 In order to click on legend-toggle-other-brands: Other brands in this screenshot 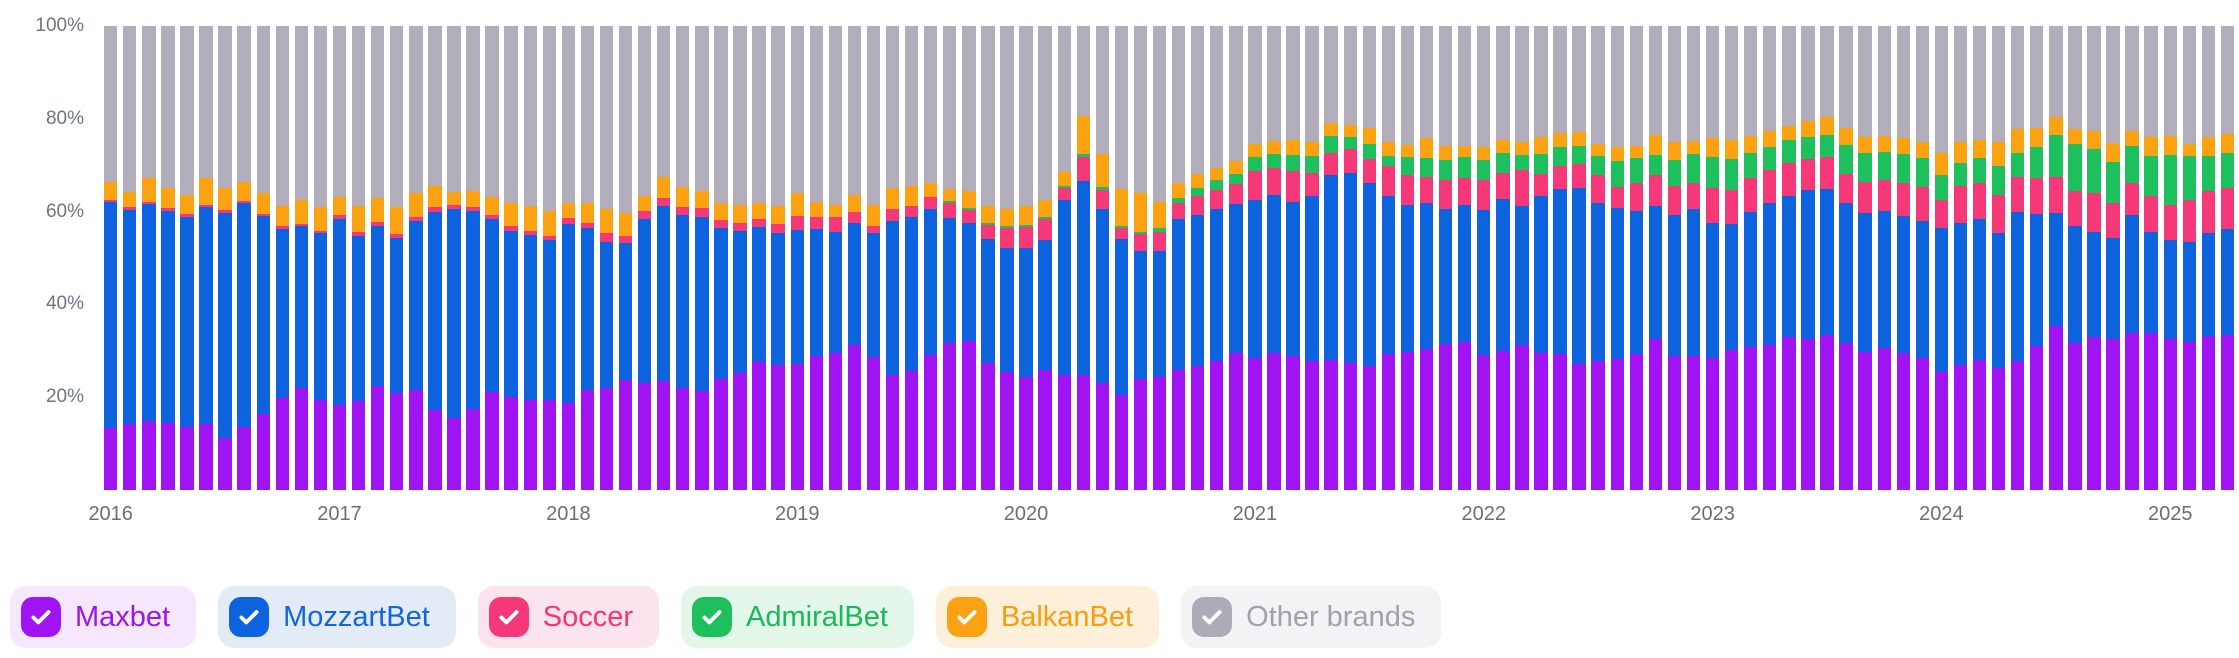, I will do `click(1311, 617)`.